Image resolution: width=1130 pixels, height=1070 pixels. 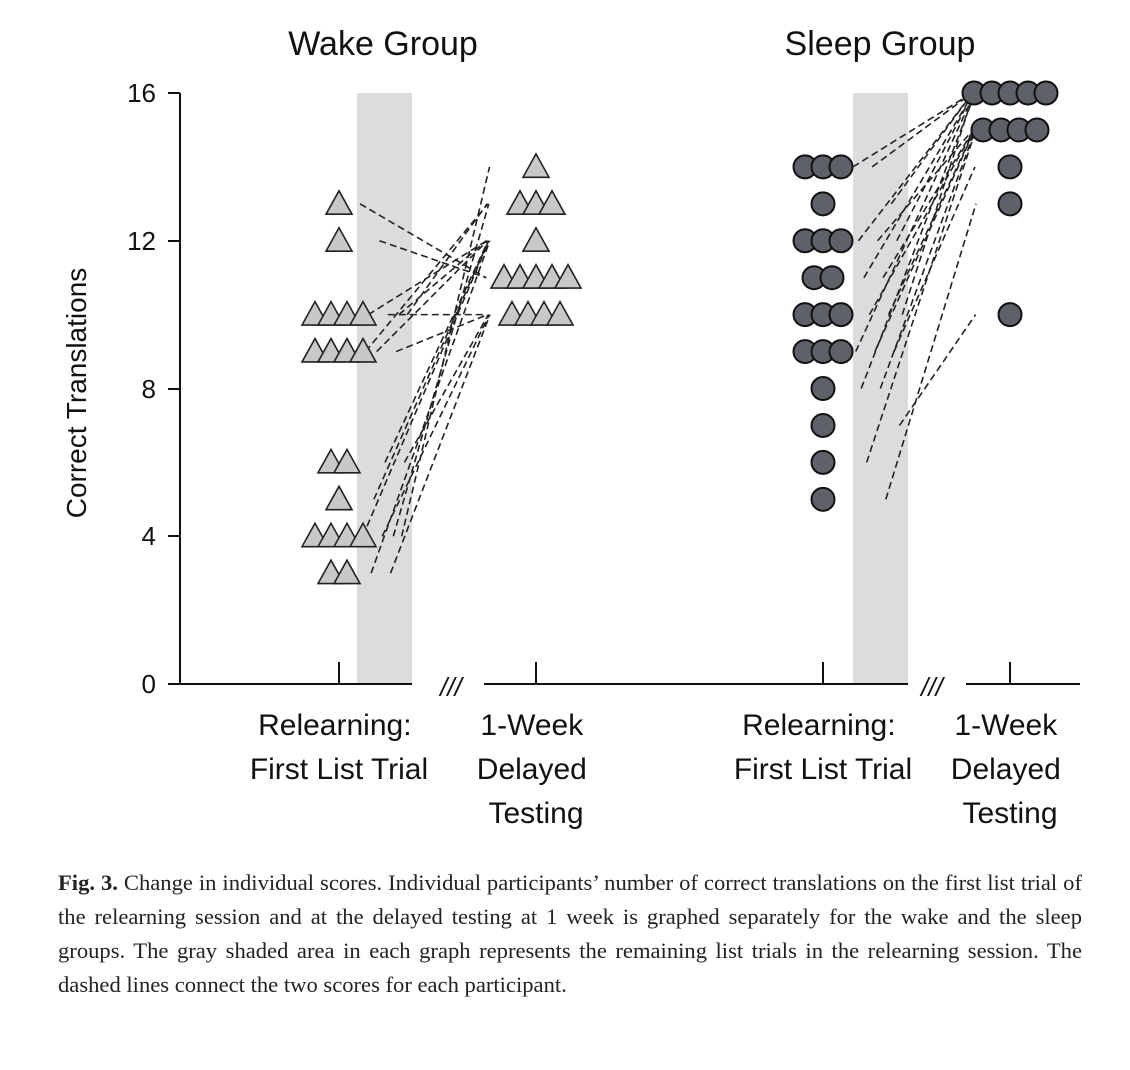 I want to click on y-axis: 0 4 8 12 16 Correct Translations, so click(x=121, y=388).